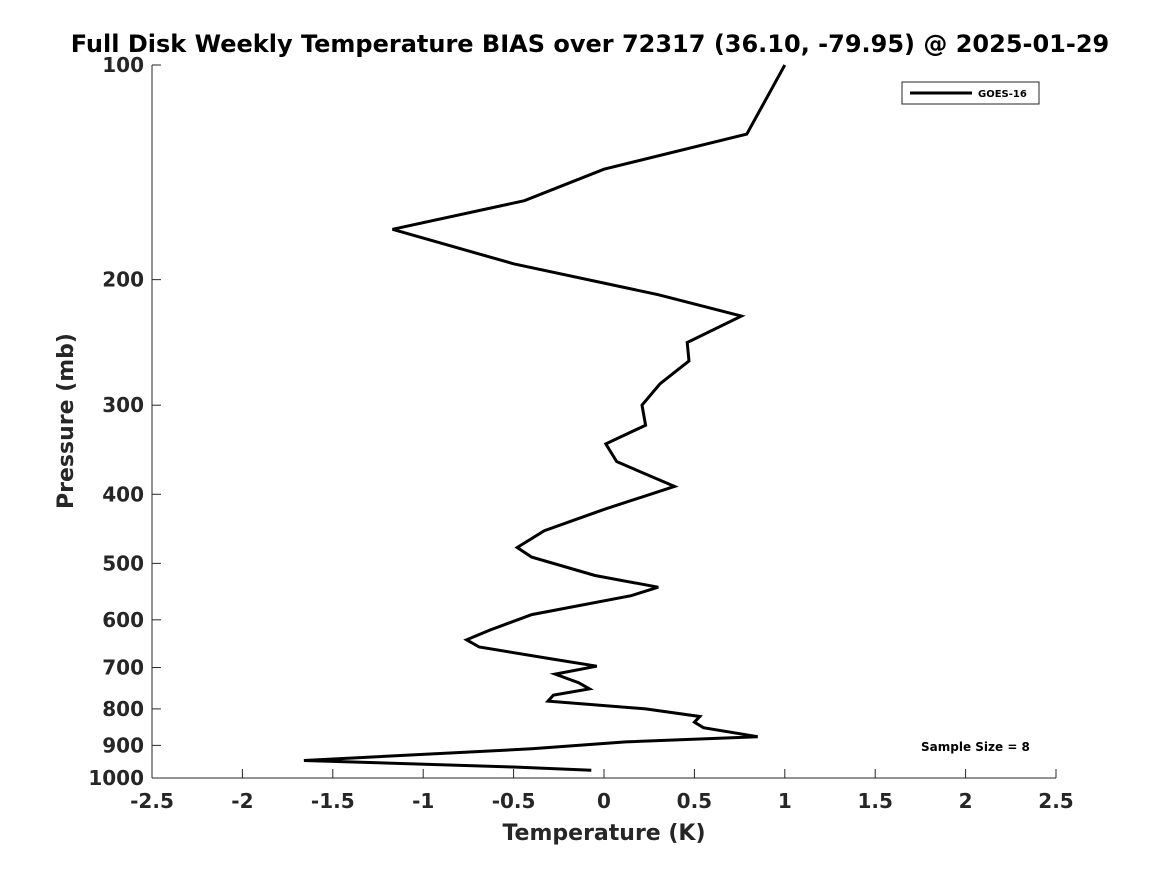 Image resolution: width=1167 pixels, height=875 pixels. Describe the element at coordinates (123, 620) in the screenshot. I see `y-tick-label: 600` at that location.